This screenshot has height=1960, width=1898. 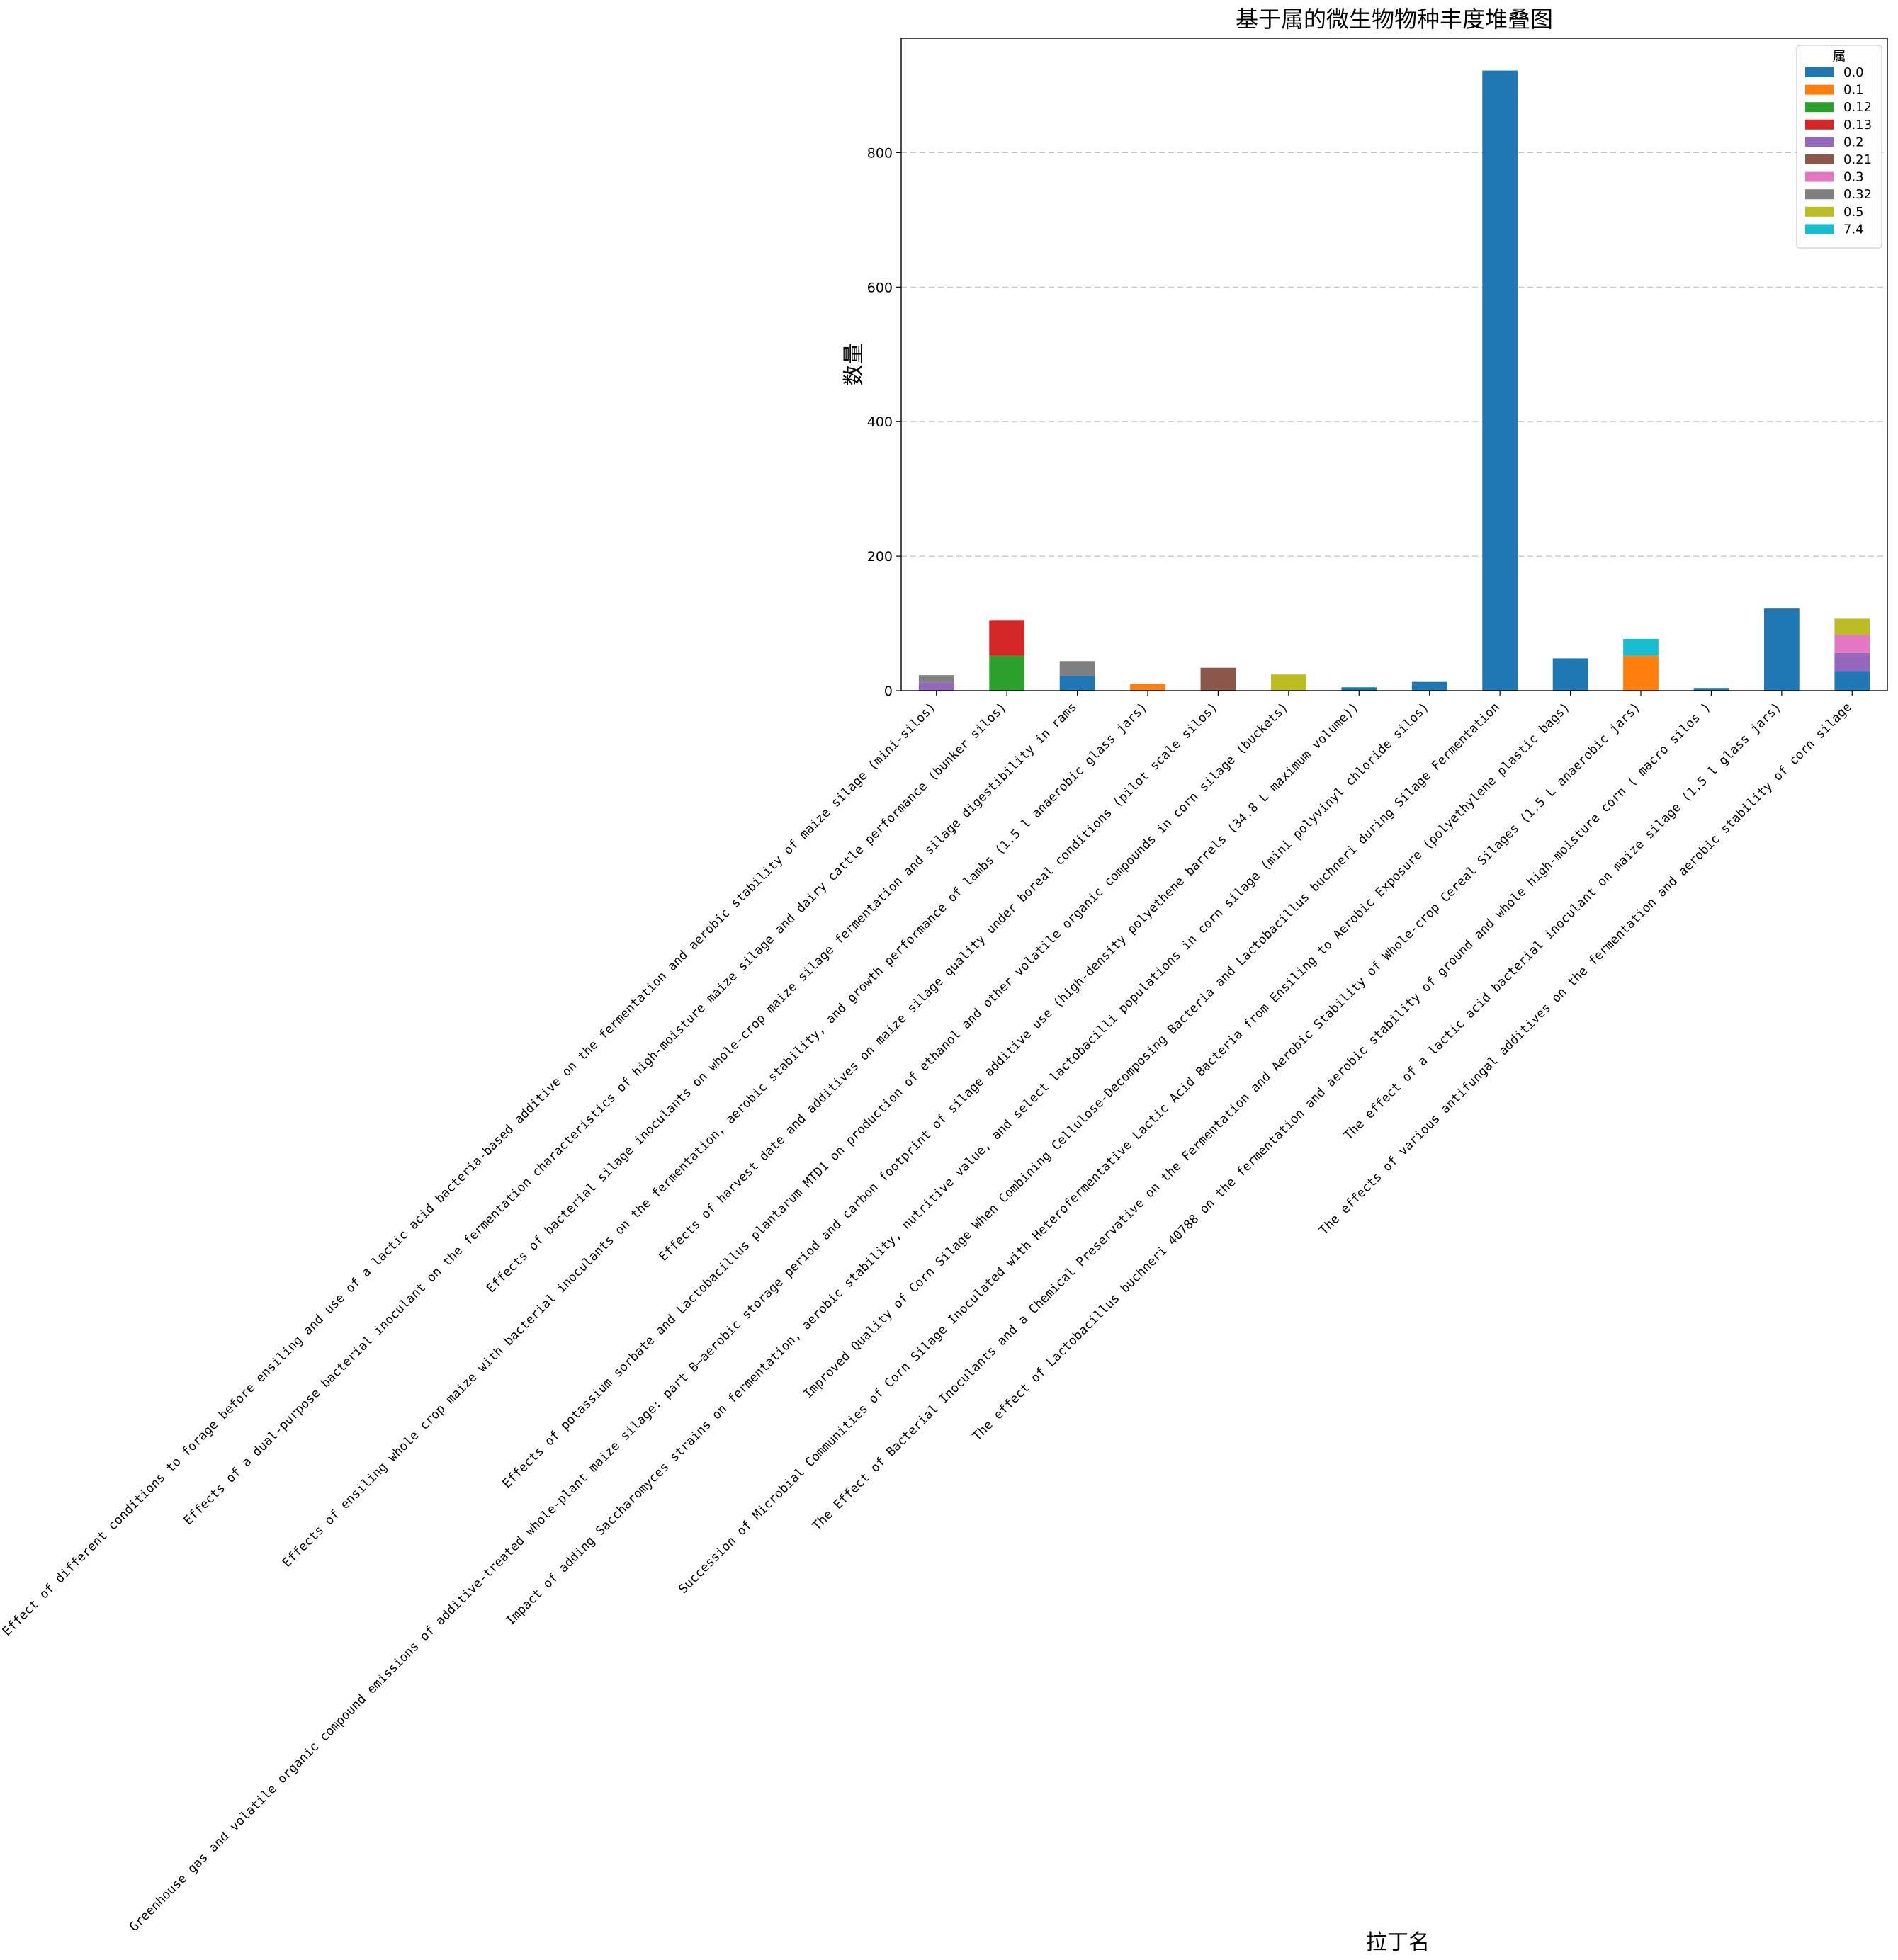 I want to click on legend-title: 属, so click(x=1839, y=57).